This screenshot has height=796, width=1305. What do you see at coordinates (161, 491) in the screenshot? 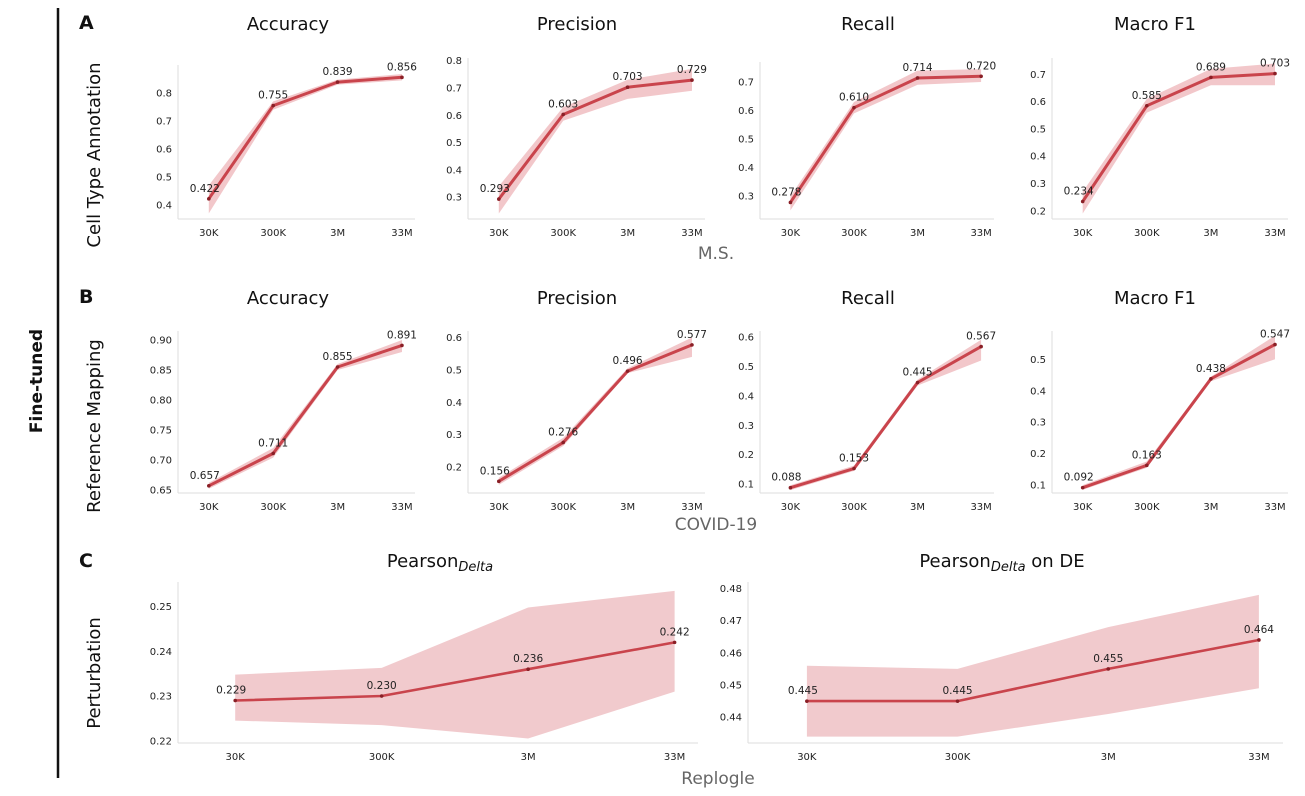
I see `y-tick-label: 0.65` at bounding box center [161, 491].